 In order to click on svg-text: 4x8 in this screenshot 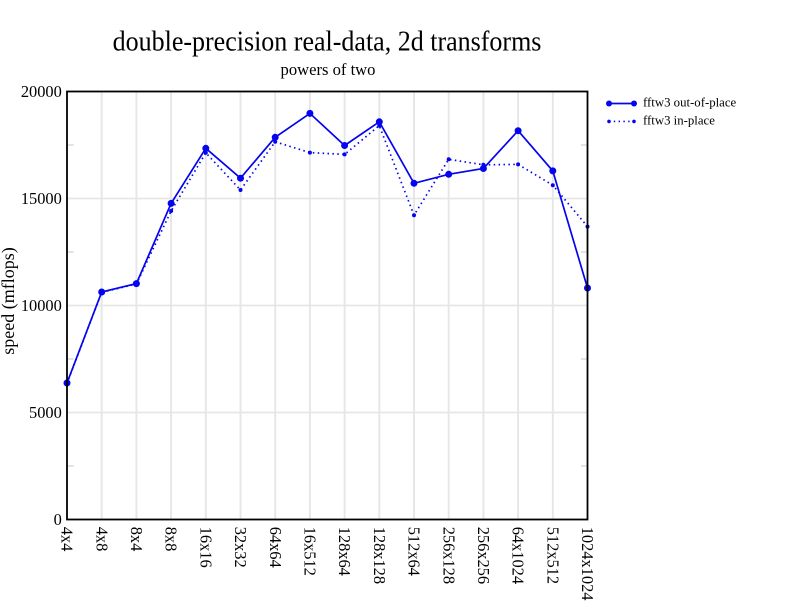, I will do `click(101, 539)`.